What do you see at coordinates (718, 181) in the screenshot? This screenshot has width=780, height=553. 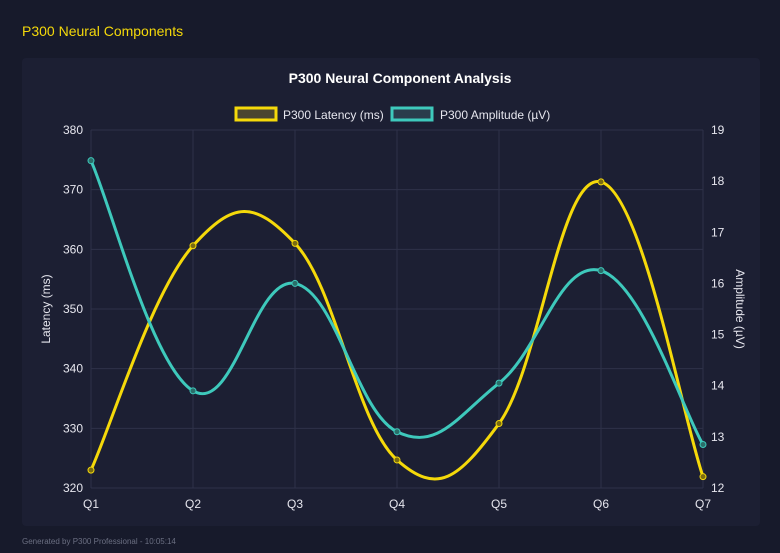 I see `y2-tick-label: 18` at bounding box center [718, 181].